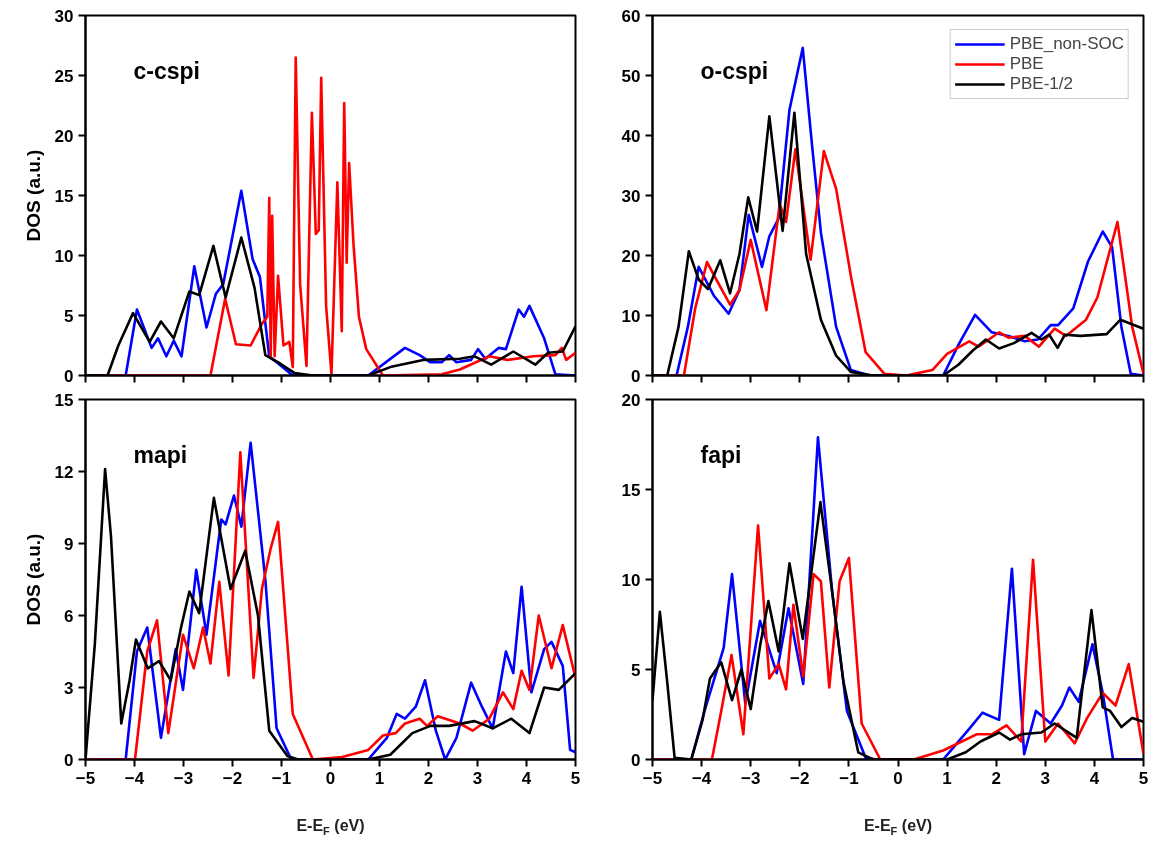 The width and height of the screenshot is (1160, 842). What do you see at coordinates (64, 76) in the screenshot?
I see `y-tick-label: 25` at bounding box center [64, 76].